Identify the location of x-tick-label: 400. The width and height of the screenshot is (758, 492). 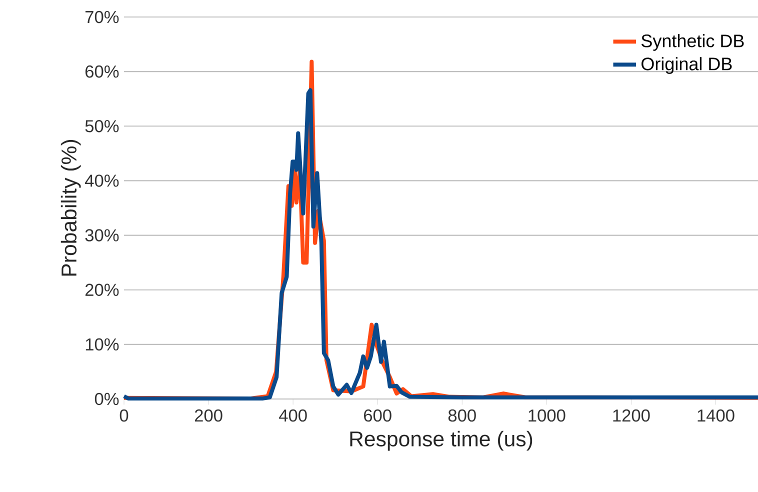
(293, 415).